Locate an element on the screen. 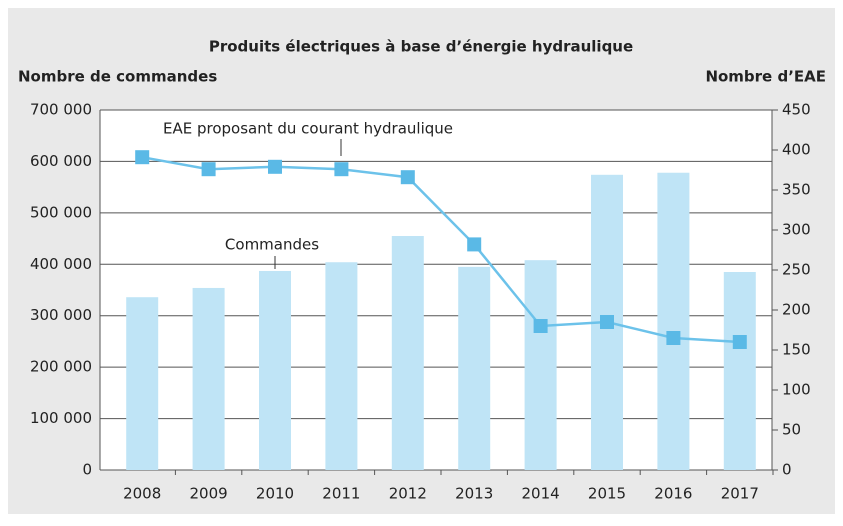 This screenshot has height=526, width=843. y2-axis-label: Nombre d’EAE is located at coordinates (765, 77).